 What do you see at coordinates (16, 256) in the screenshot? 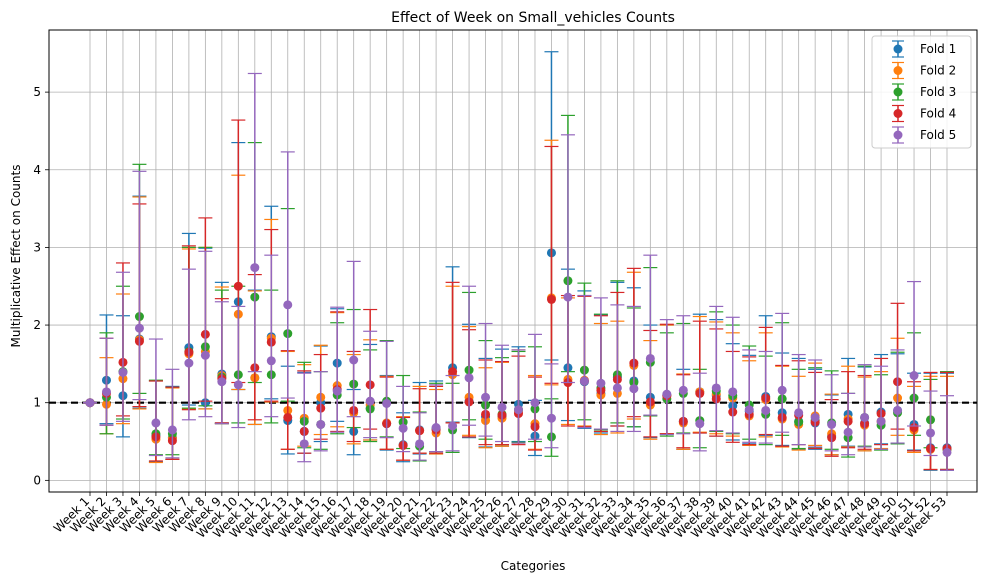
I see `y-axis-label: Multiplicative Effect on Counts` at bounding box center [16, 256].